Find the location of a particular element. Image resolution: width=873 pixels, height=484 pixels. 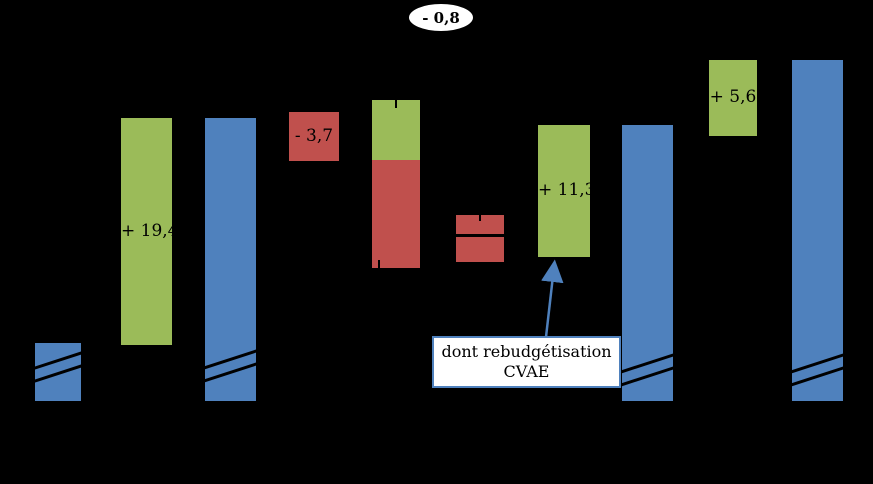

total-variation-label: - 0,8 is located at coordinates (441, 17).